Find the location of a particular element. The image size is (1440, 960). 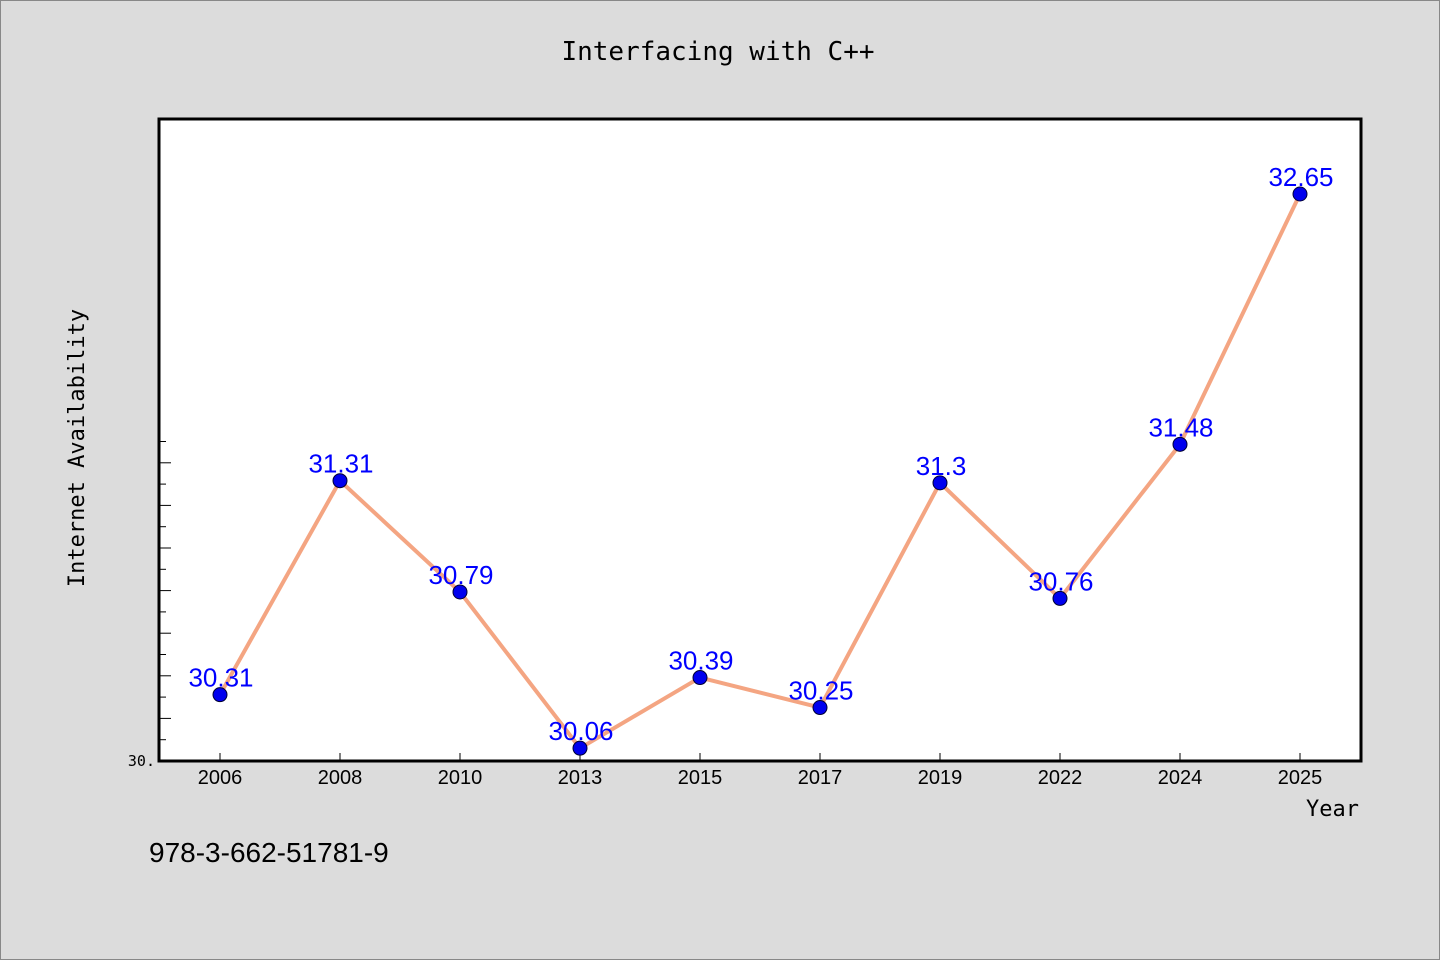

x-tick-label: 2008 is located at coordinates (340, 778).